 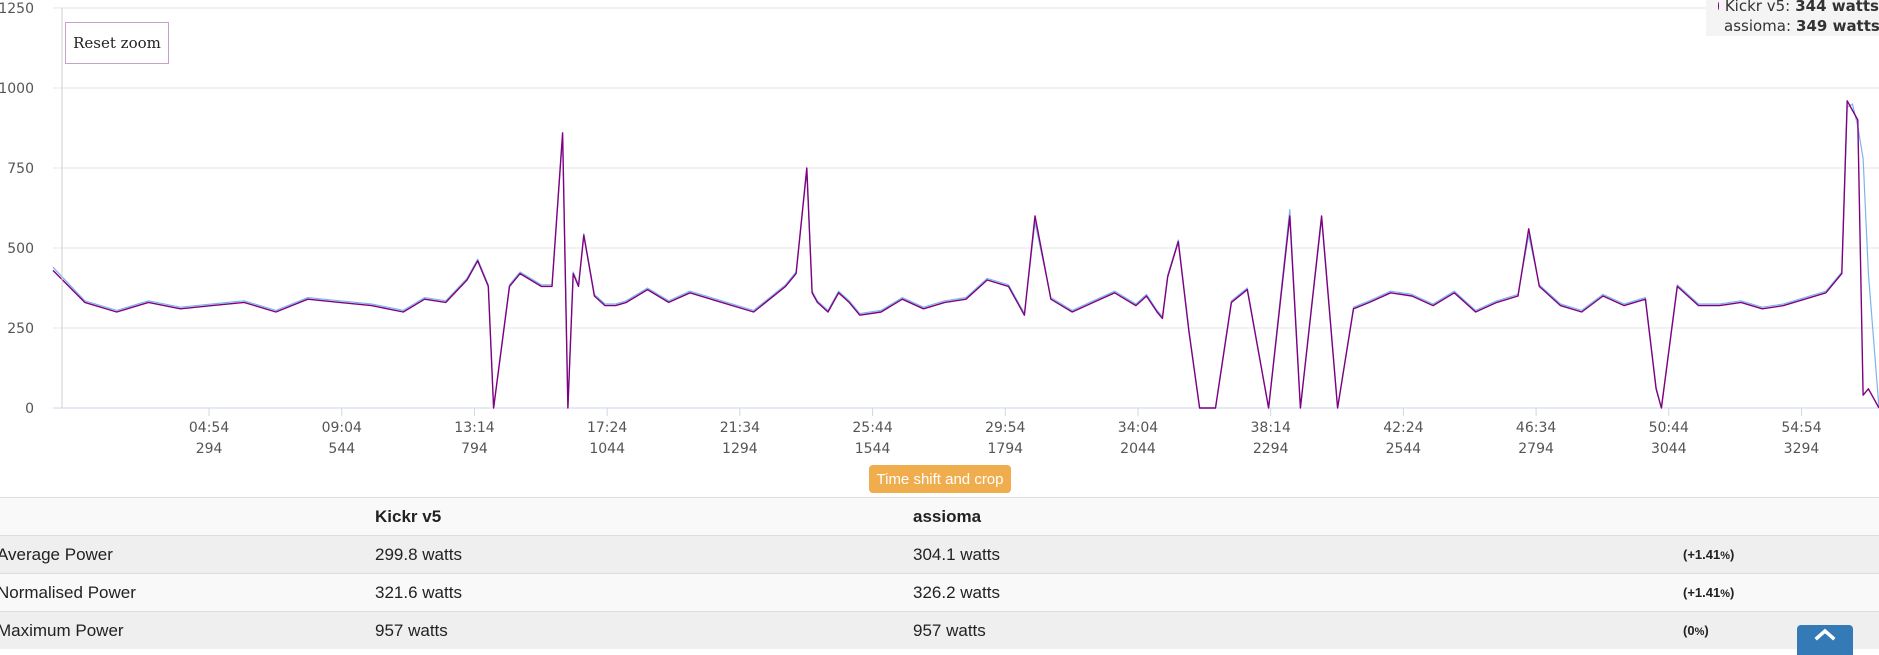 I want to click on legend-label-assioma: assioma, so click(x=1755, y=26).